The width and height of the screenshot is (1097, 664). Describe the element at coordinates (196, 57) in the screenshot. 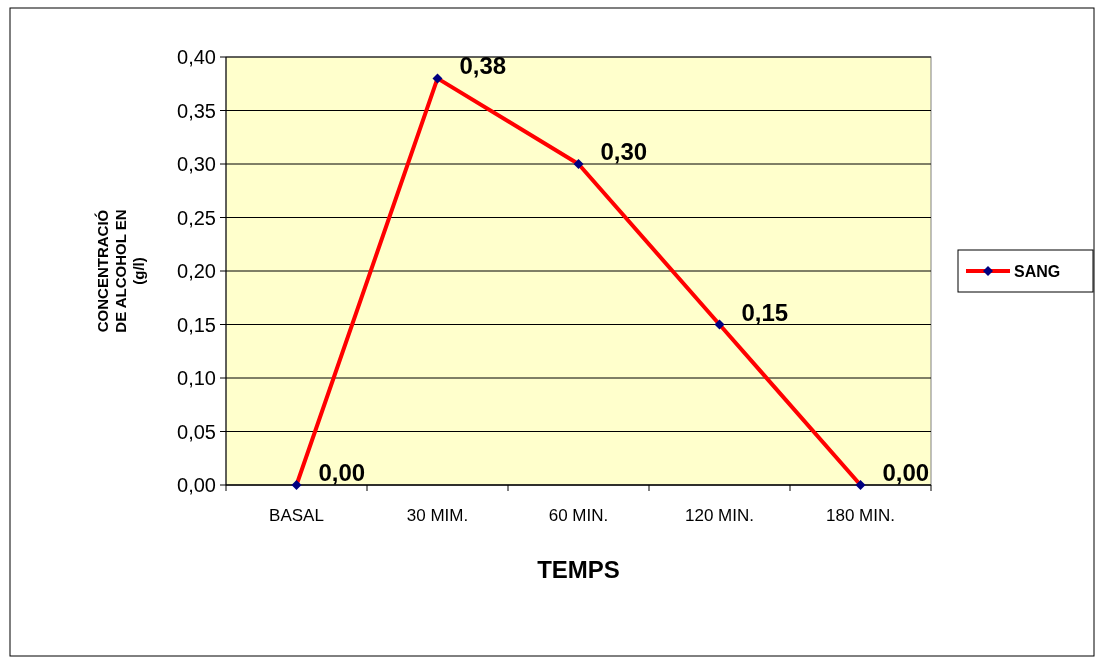

I see `y-tick-label: 0,40` at that location.